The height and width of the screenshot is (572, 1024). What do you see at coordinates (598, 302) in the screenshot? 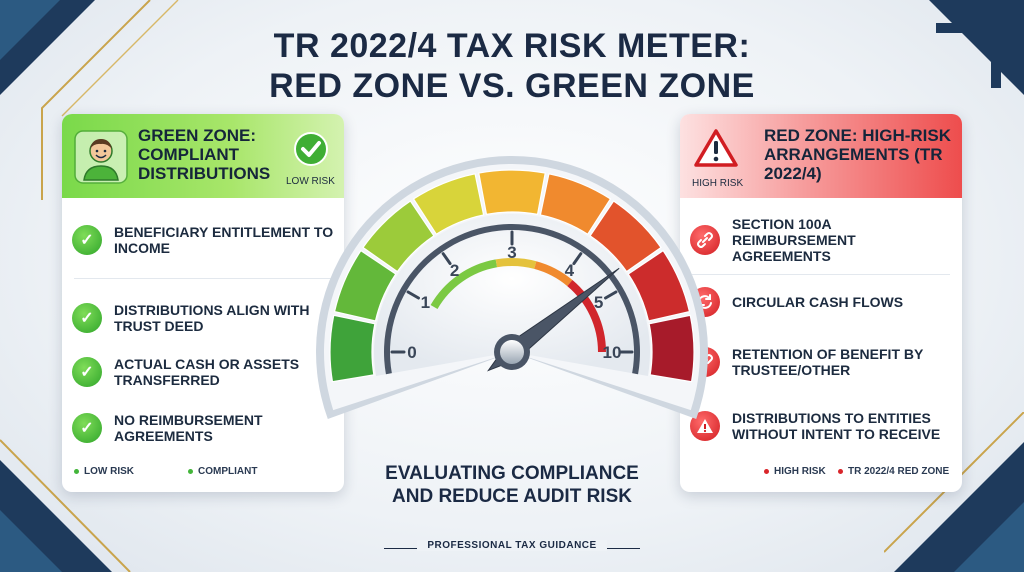
I see `gauge-tick-label: 5` at bounding box center [598, 302].